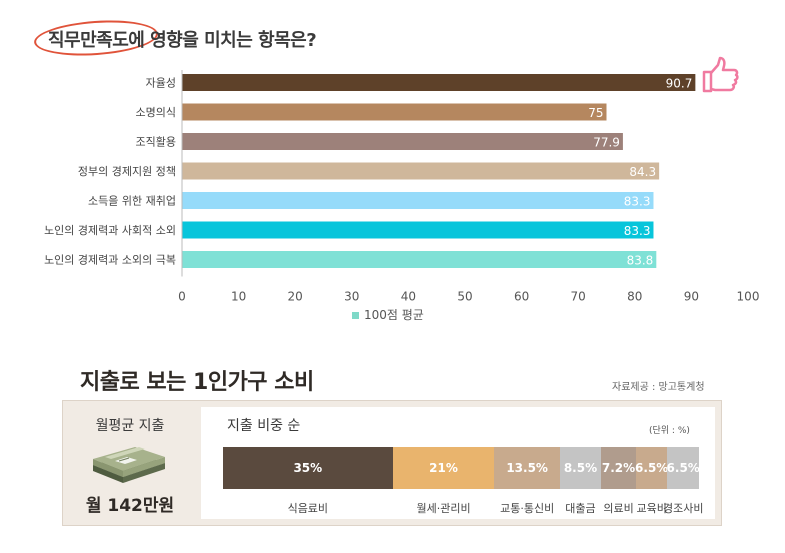  I want to click on x-tick-label: 30, so click(351, 297).